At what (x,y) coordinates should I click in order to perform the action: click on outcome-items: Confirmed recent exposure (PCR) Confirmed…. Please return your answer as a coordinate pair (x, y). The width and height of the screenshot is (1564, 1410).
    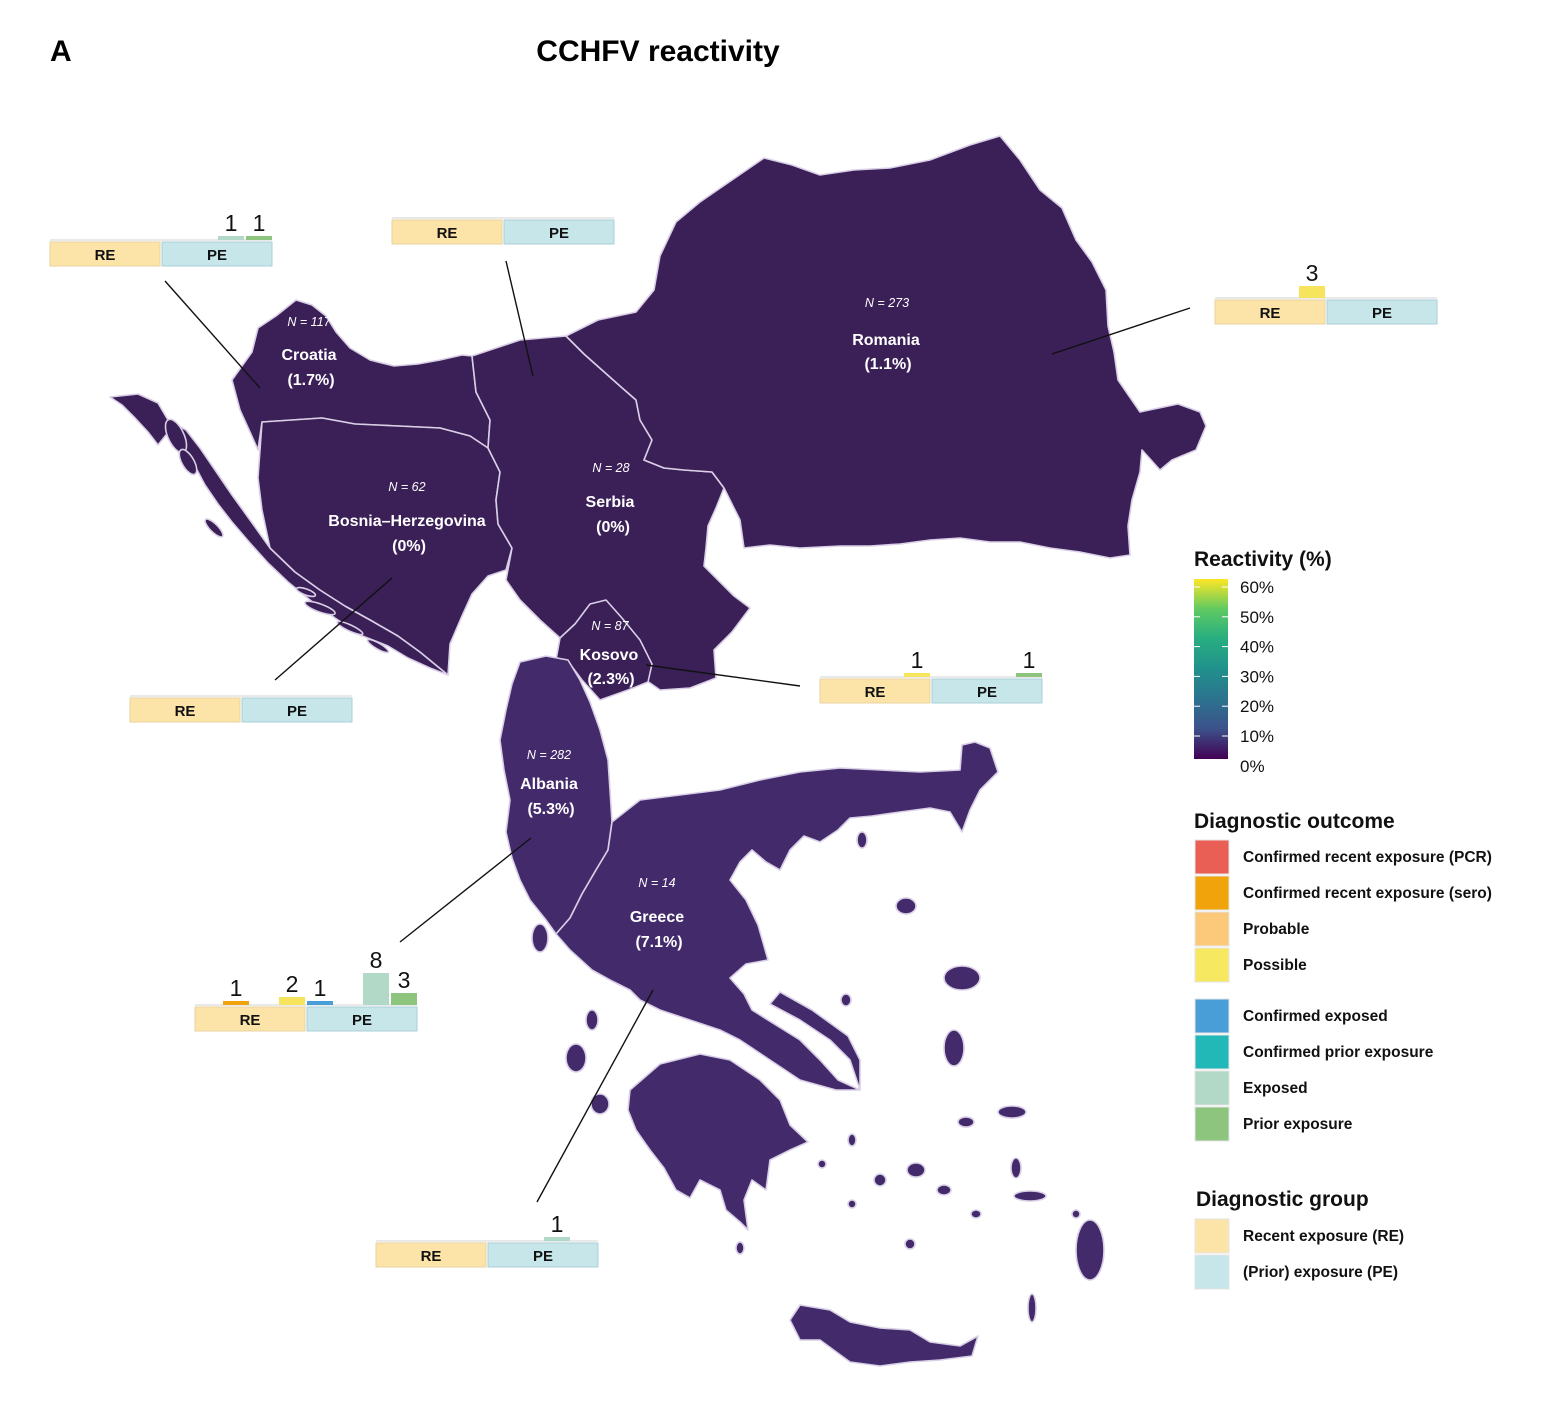
    Looking at the image, I should click on (1343, 990).